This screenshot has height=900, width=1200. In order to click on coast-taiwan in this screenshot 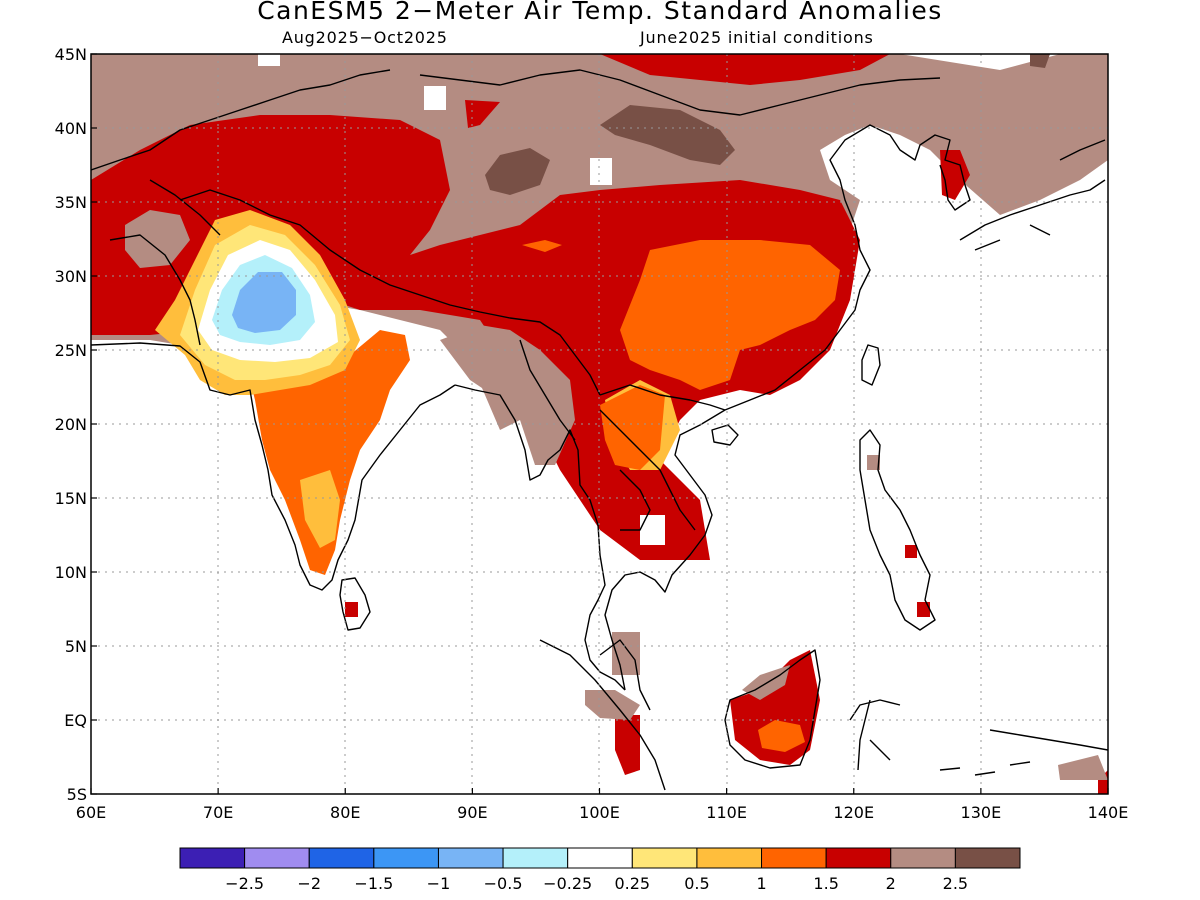, I will do `click(871, 365)`.